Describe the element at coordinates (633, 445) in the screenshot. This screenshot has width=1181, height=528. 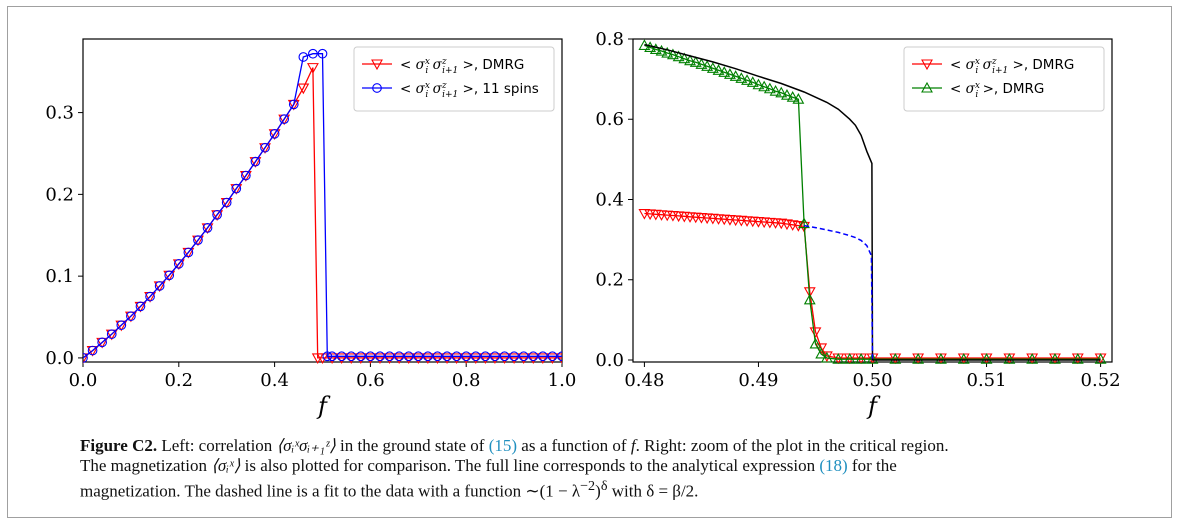
I see `caption-f: f` at that location.